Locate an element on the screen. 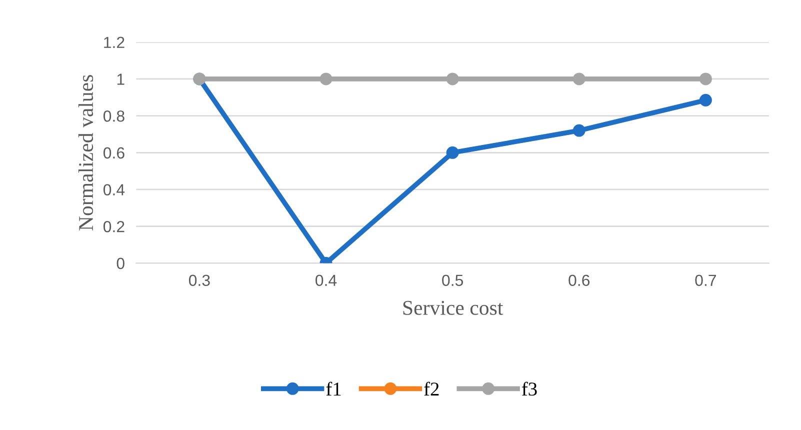  x-tick-label: 0.6 is located at coordinates (579, 280).